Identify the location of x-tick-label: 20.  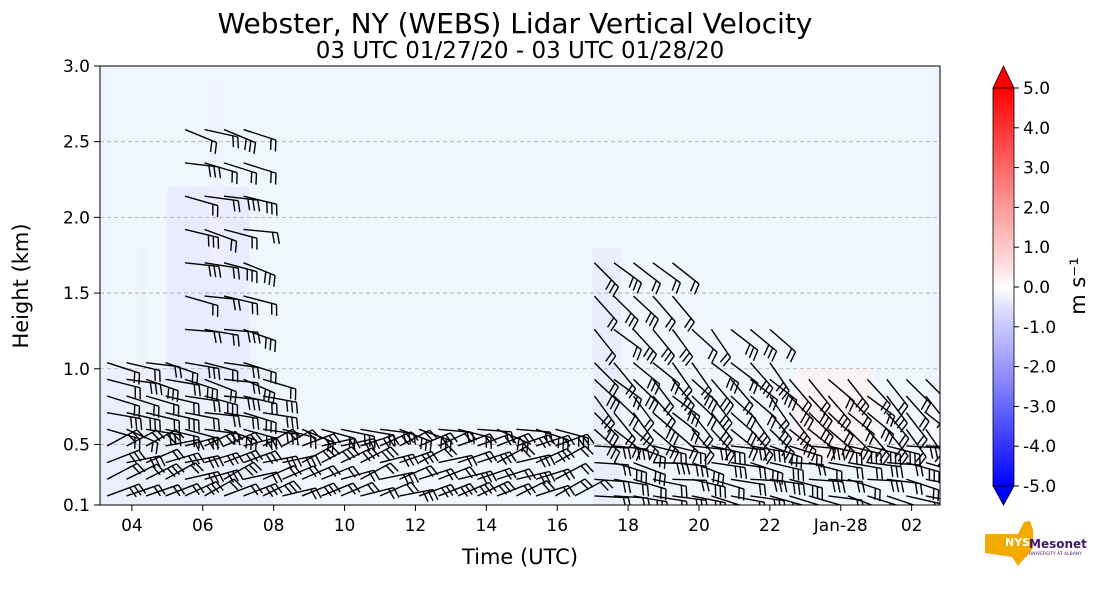
(699, 526).